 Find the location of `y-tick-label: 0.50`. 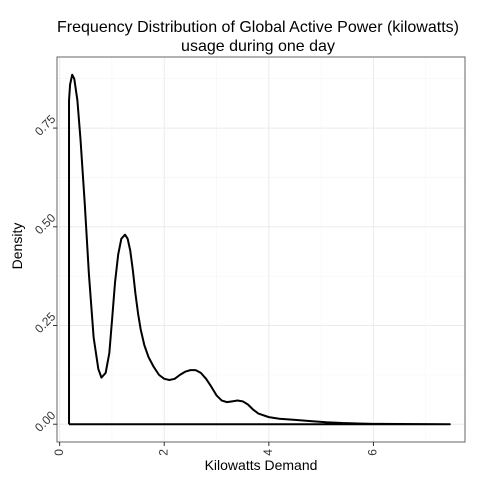

y-tick-label: 0.50 is located at coordinates (45, 224).